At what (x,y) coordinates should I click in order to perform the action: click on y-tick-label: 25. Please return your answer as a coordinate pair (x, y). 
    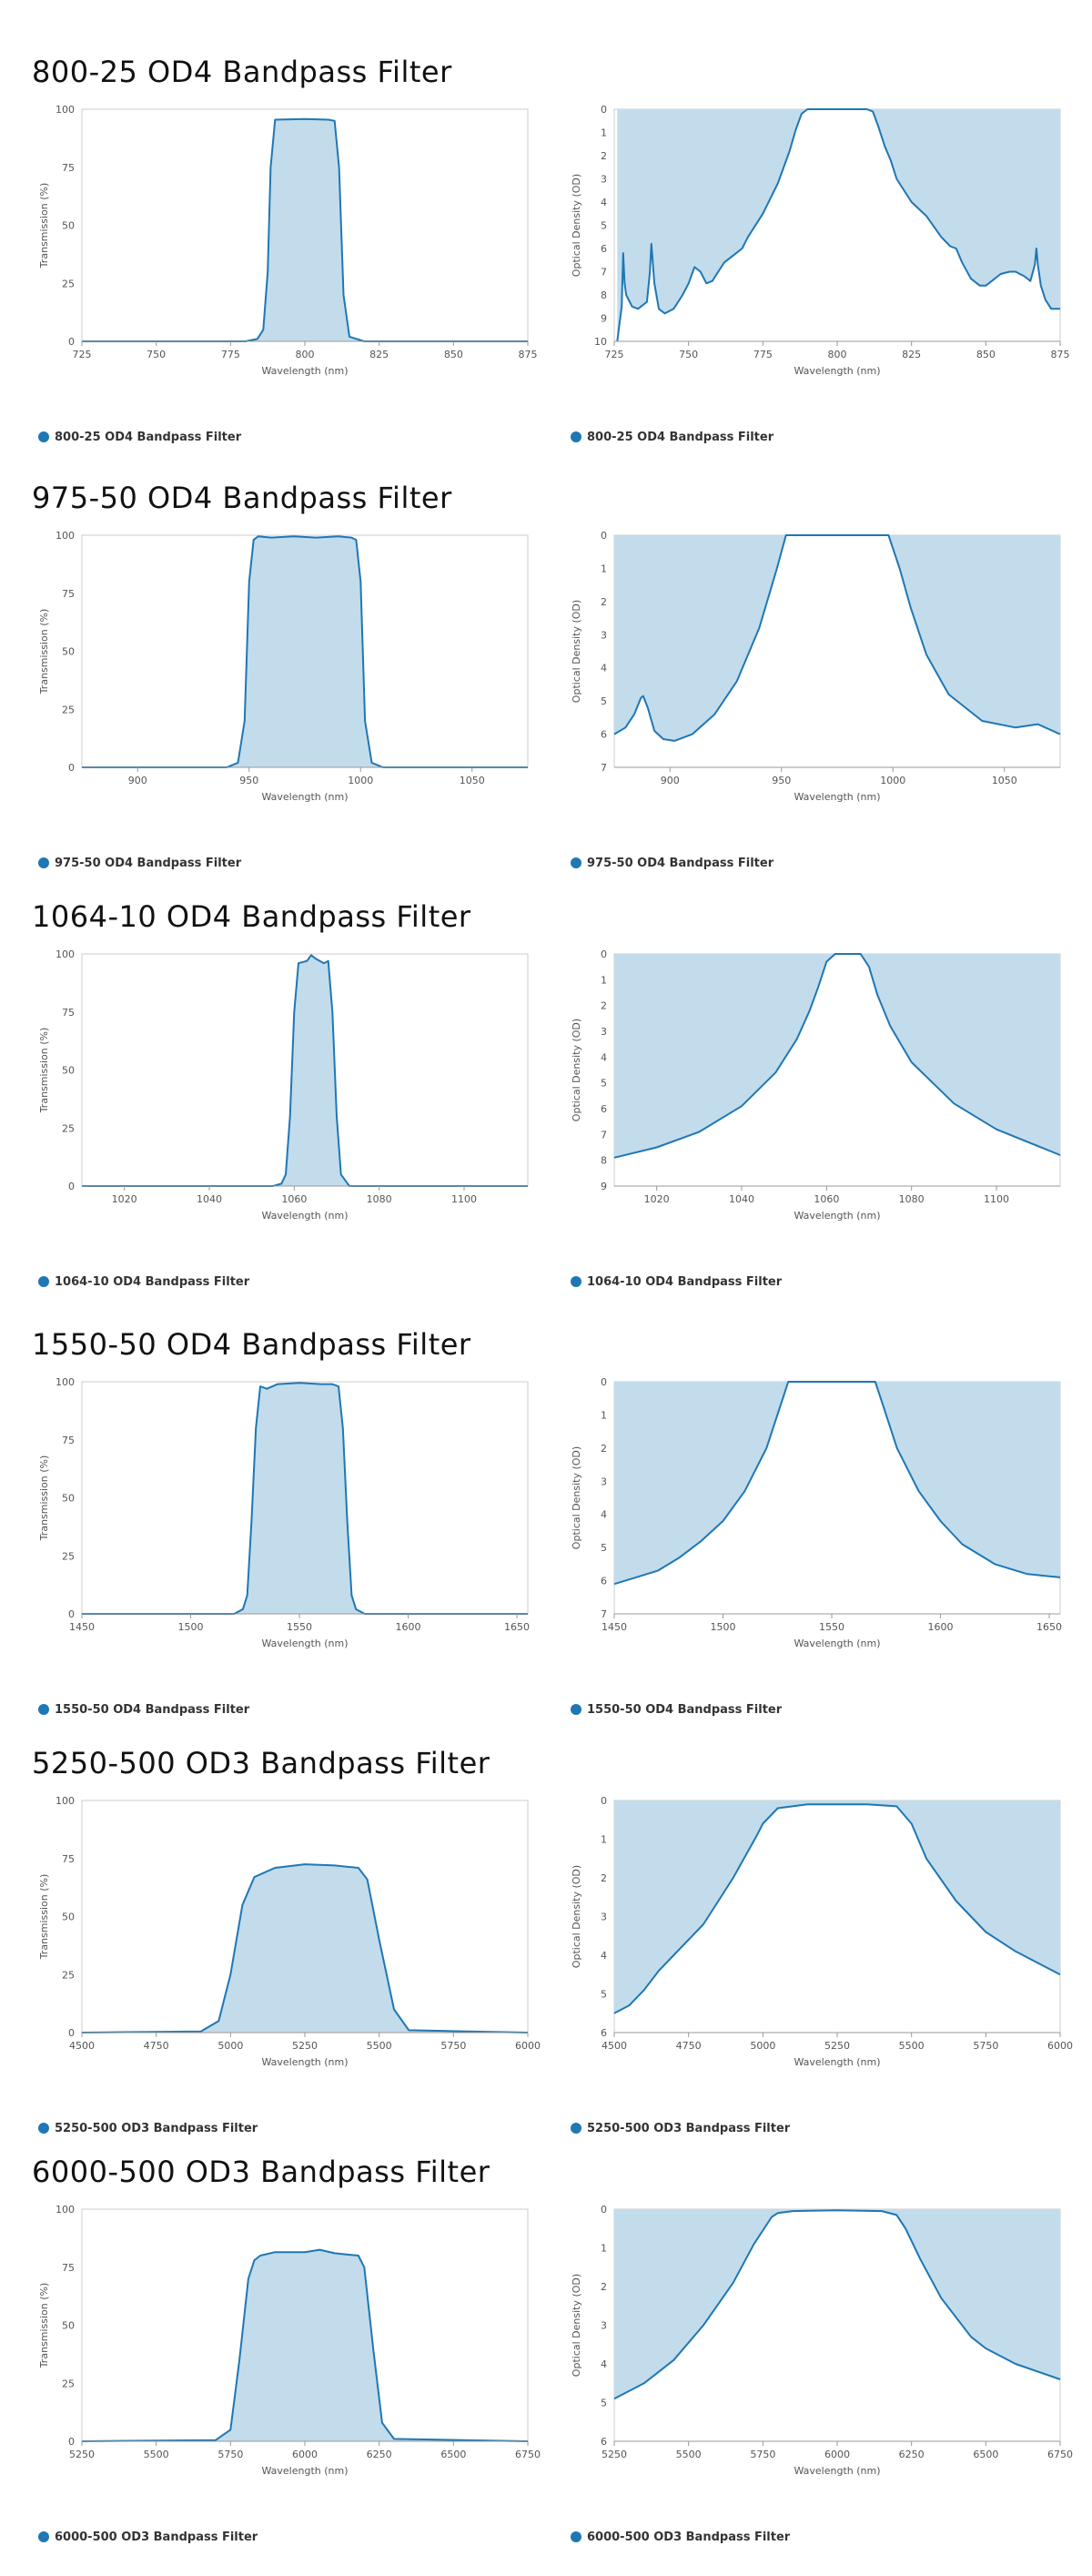
    Looking at the image, I should click on (69, 1975).